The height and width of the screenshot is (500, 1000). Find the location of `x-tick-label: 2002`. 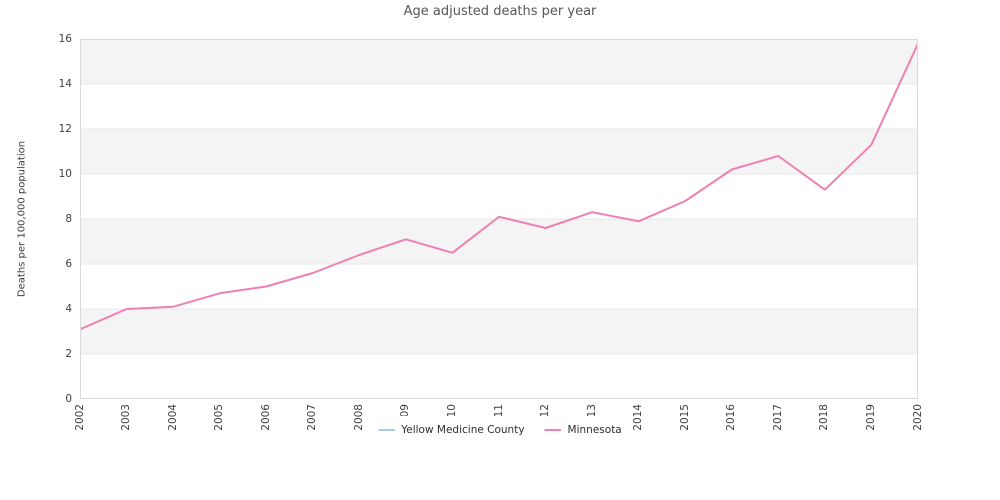

x-tick-label: 2002 is located at coordinates (79, 417).